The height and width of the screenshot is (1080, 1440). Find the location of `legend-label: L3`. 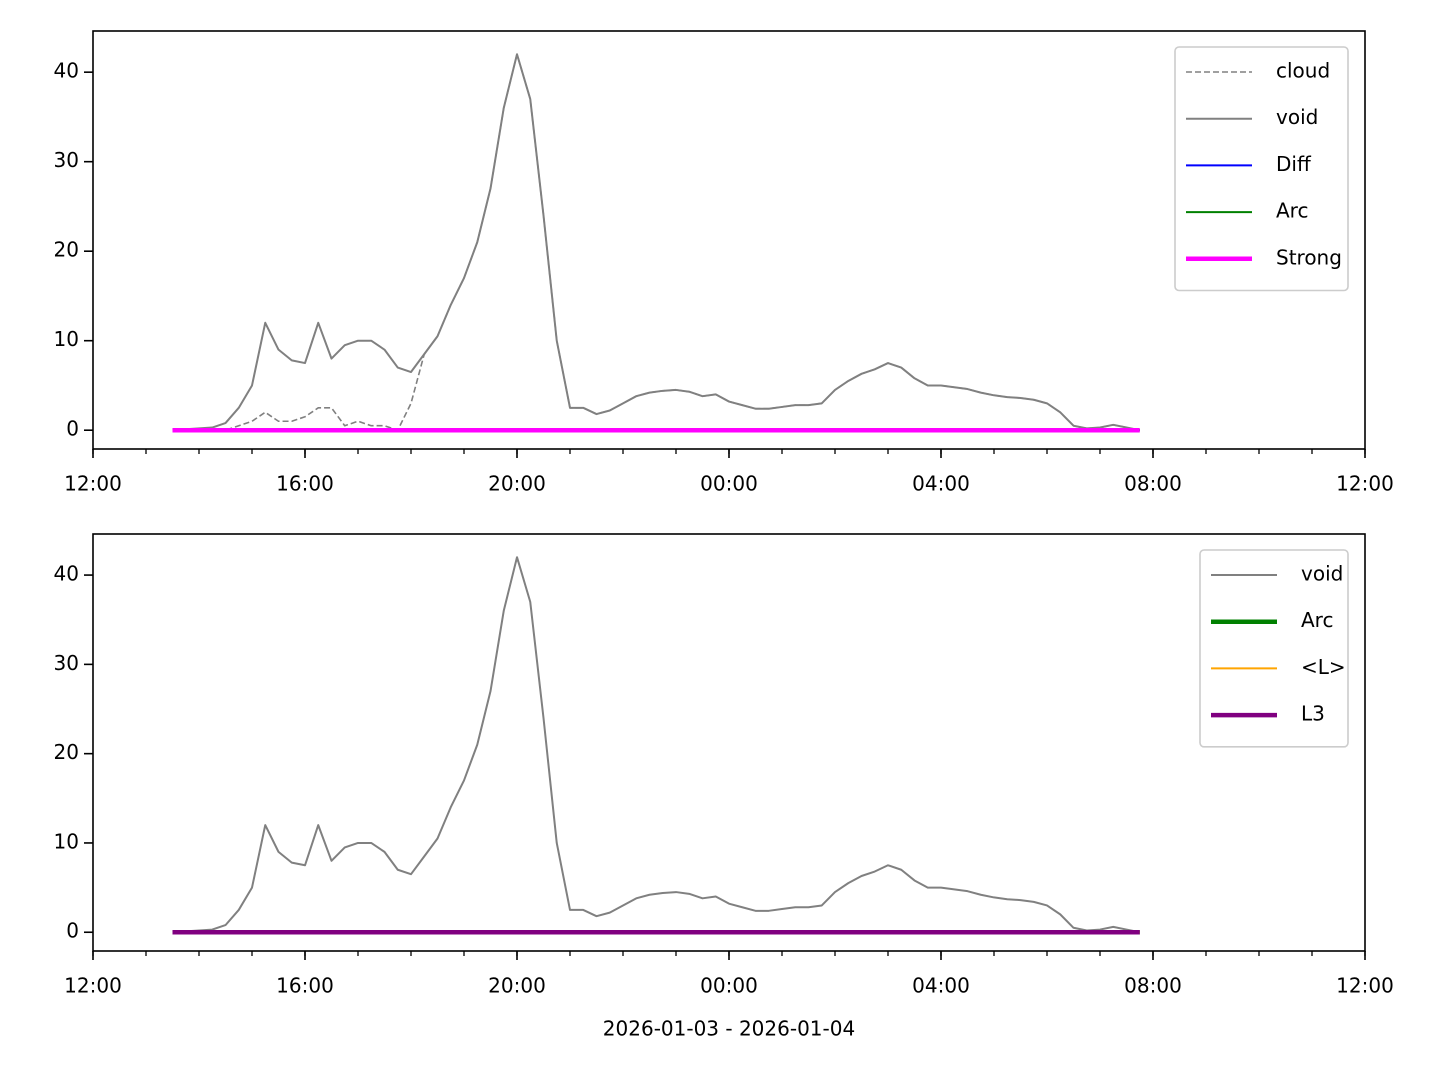

legend-label: L3 is located at coordinates (1313, 714).